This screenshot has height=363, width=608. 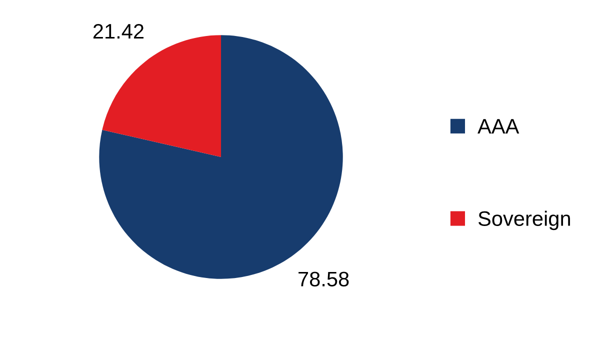 What do you see at coordinates (118, 31) in the screenshot?
I see `data-label: 21.42` at bounding box center [118, 31].